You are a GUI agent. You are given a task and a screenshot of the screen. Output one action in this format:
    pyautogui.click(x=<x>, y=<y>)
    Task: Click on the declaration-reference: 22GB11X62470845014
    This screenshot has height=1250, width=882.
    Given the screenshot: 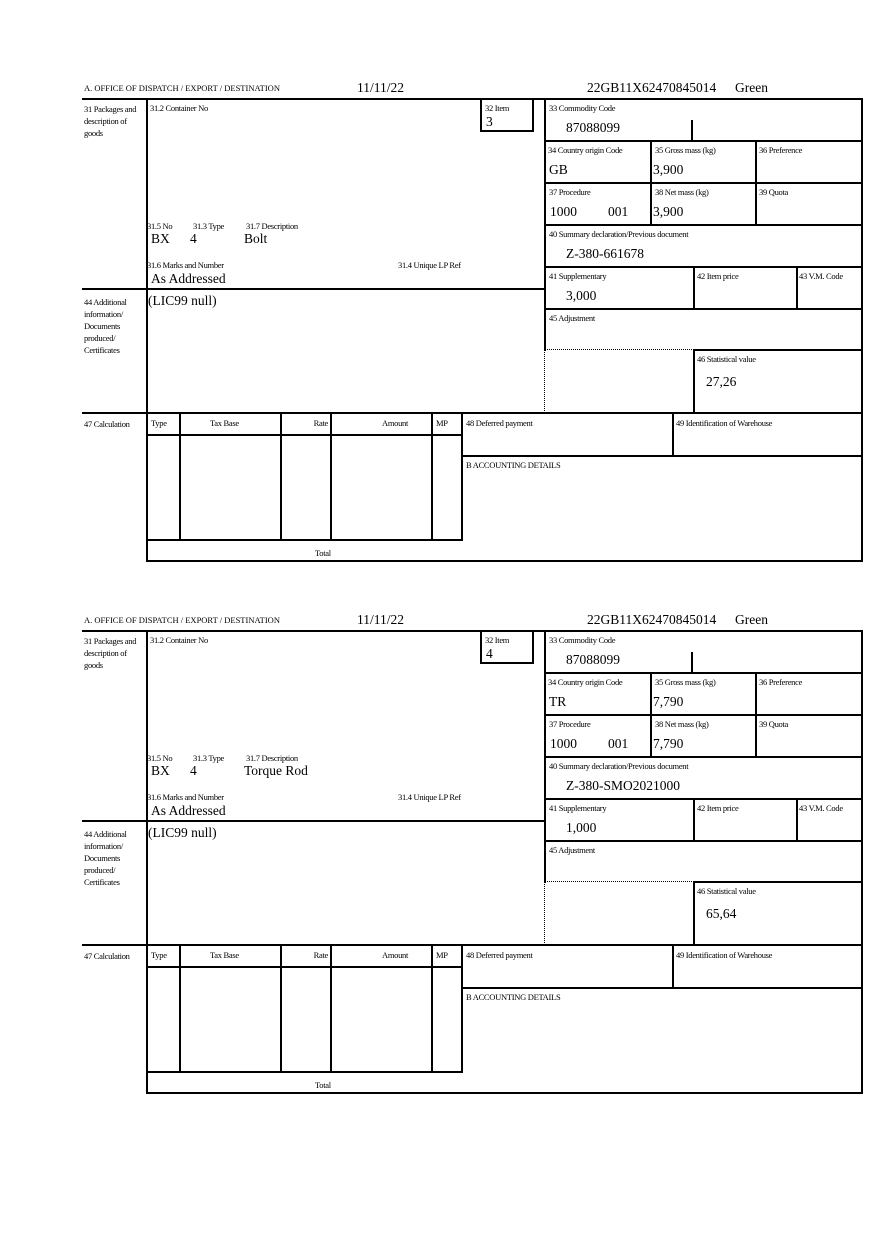 What is the action you would take?
    pyautogui.click(x=652, y=88)
    